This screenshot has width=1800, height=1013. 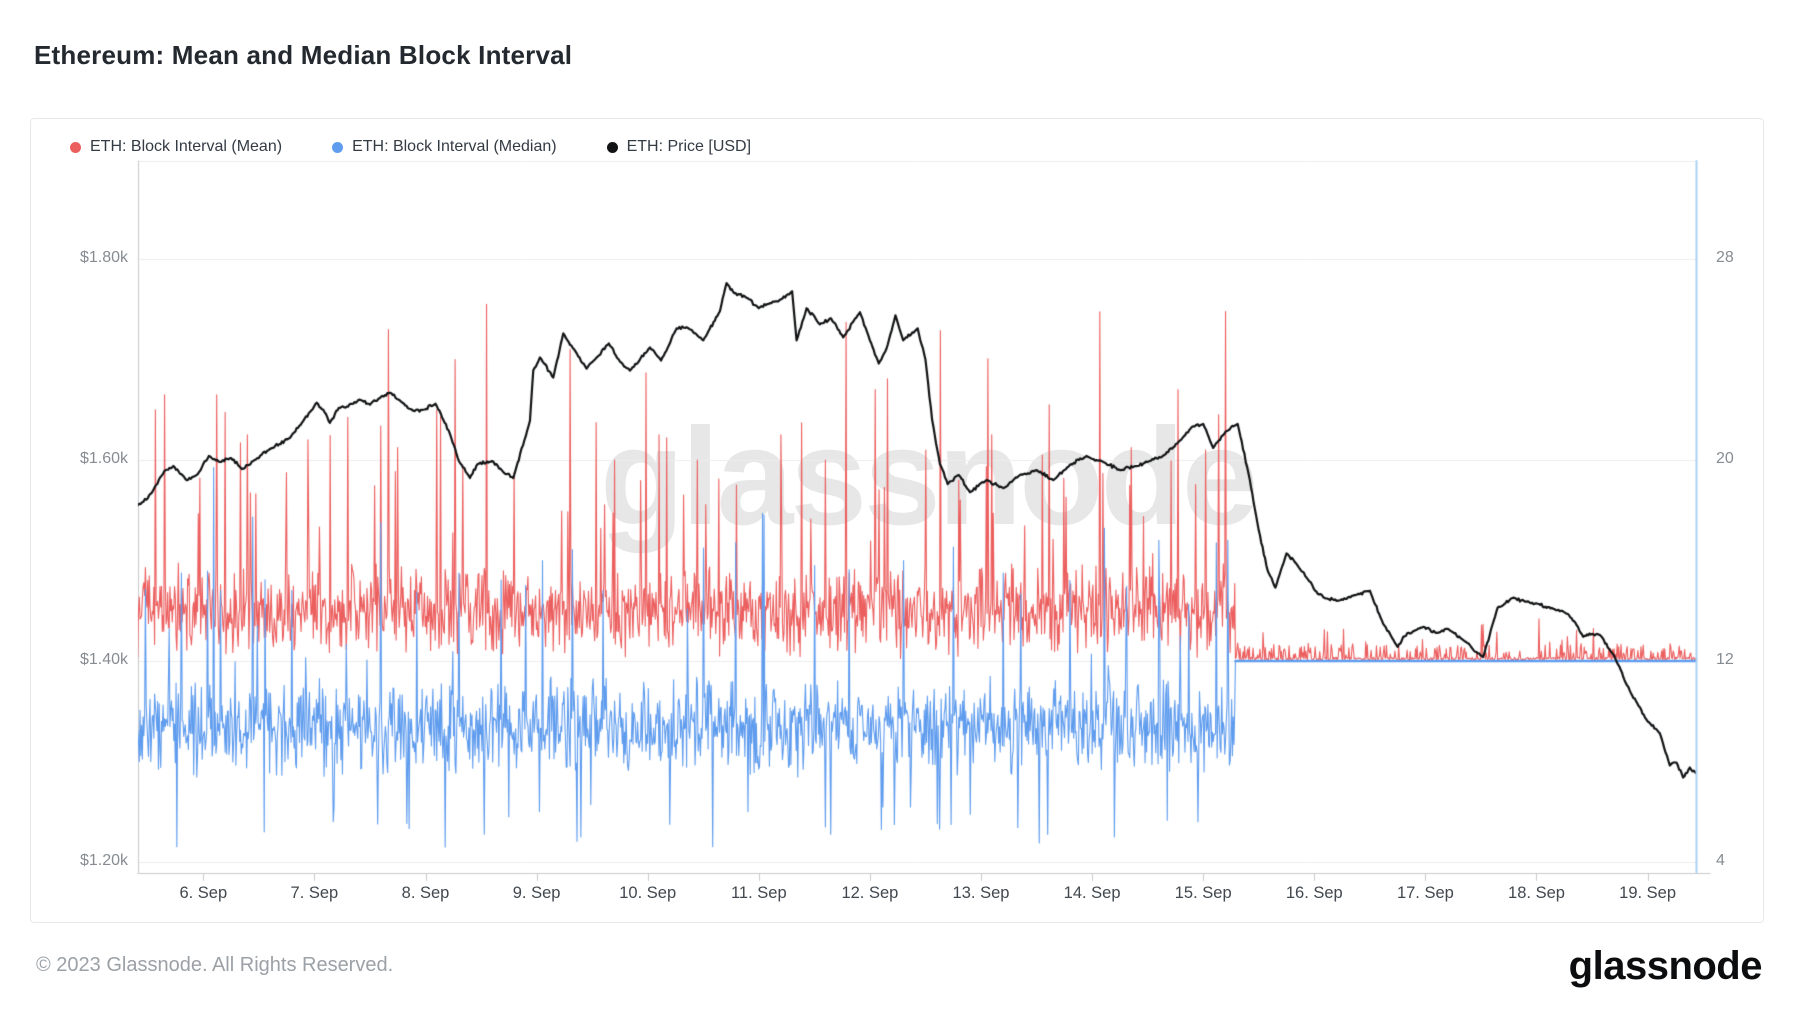 I want to click on legend-item-price: ETH: Price [USD], so click(x=679, y=147).